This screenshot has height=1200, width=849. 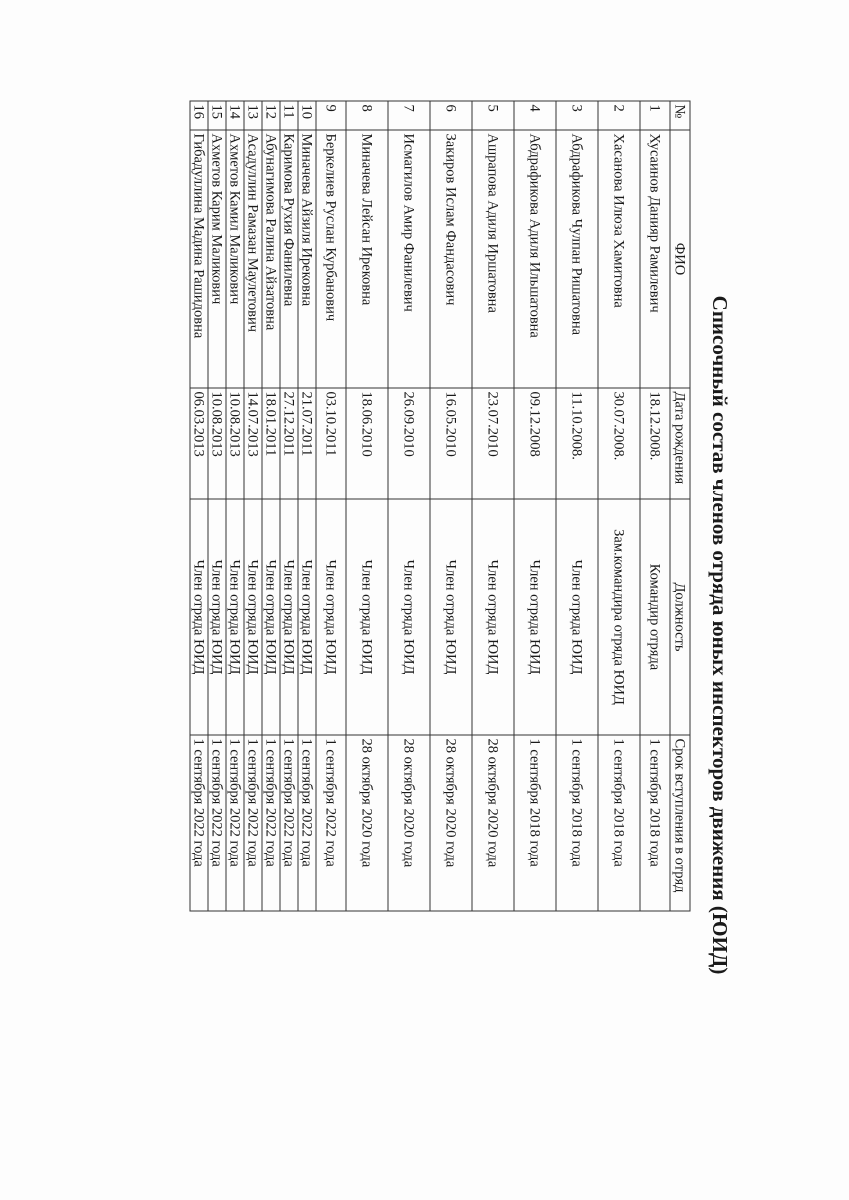 I want to click on birth-date: 18.01.2011, so click(x=270, y=443).